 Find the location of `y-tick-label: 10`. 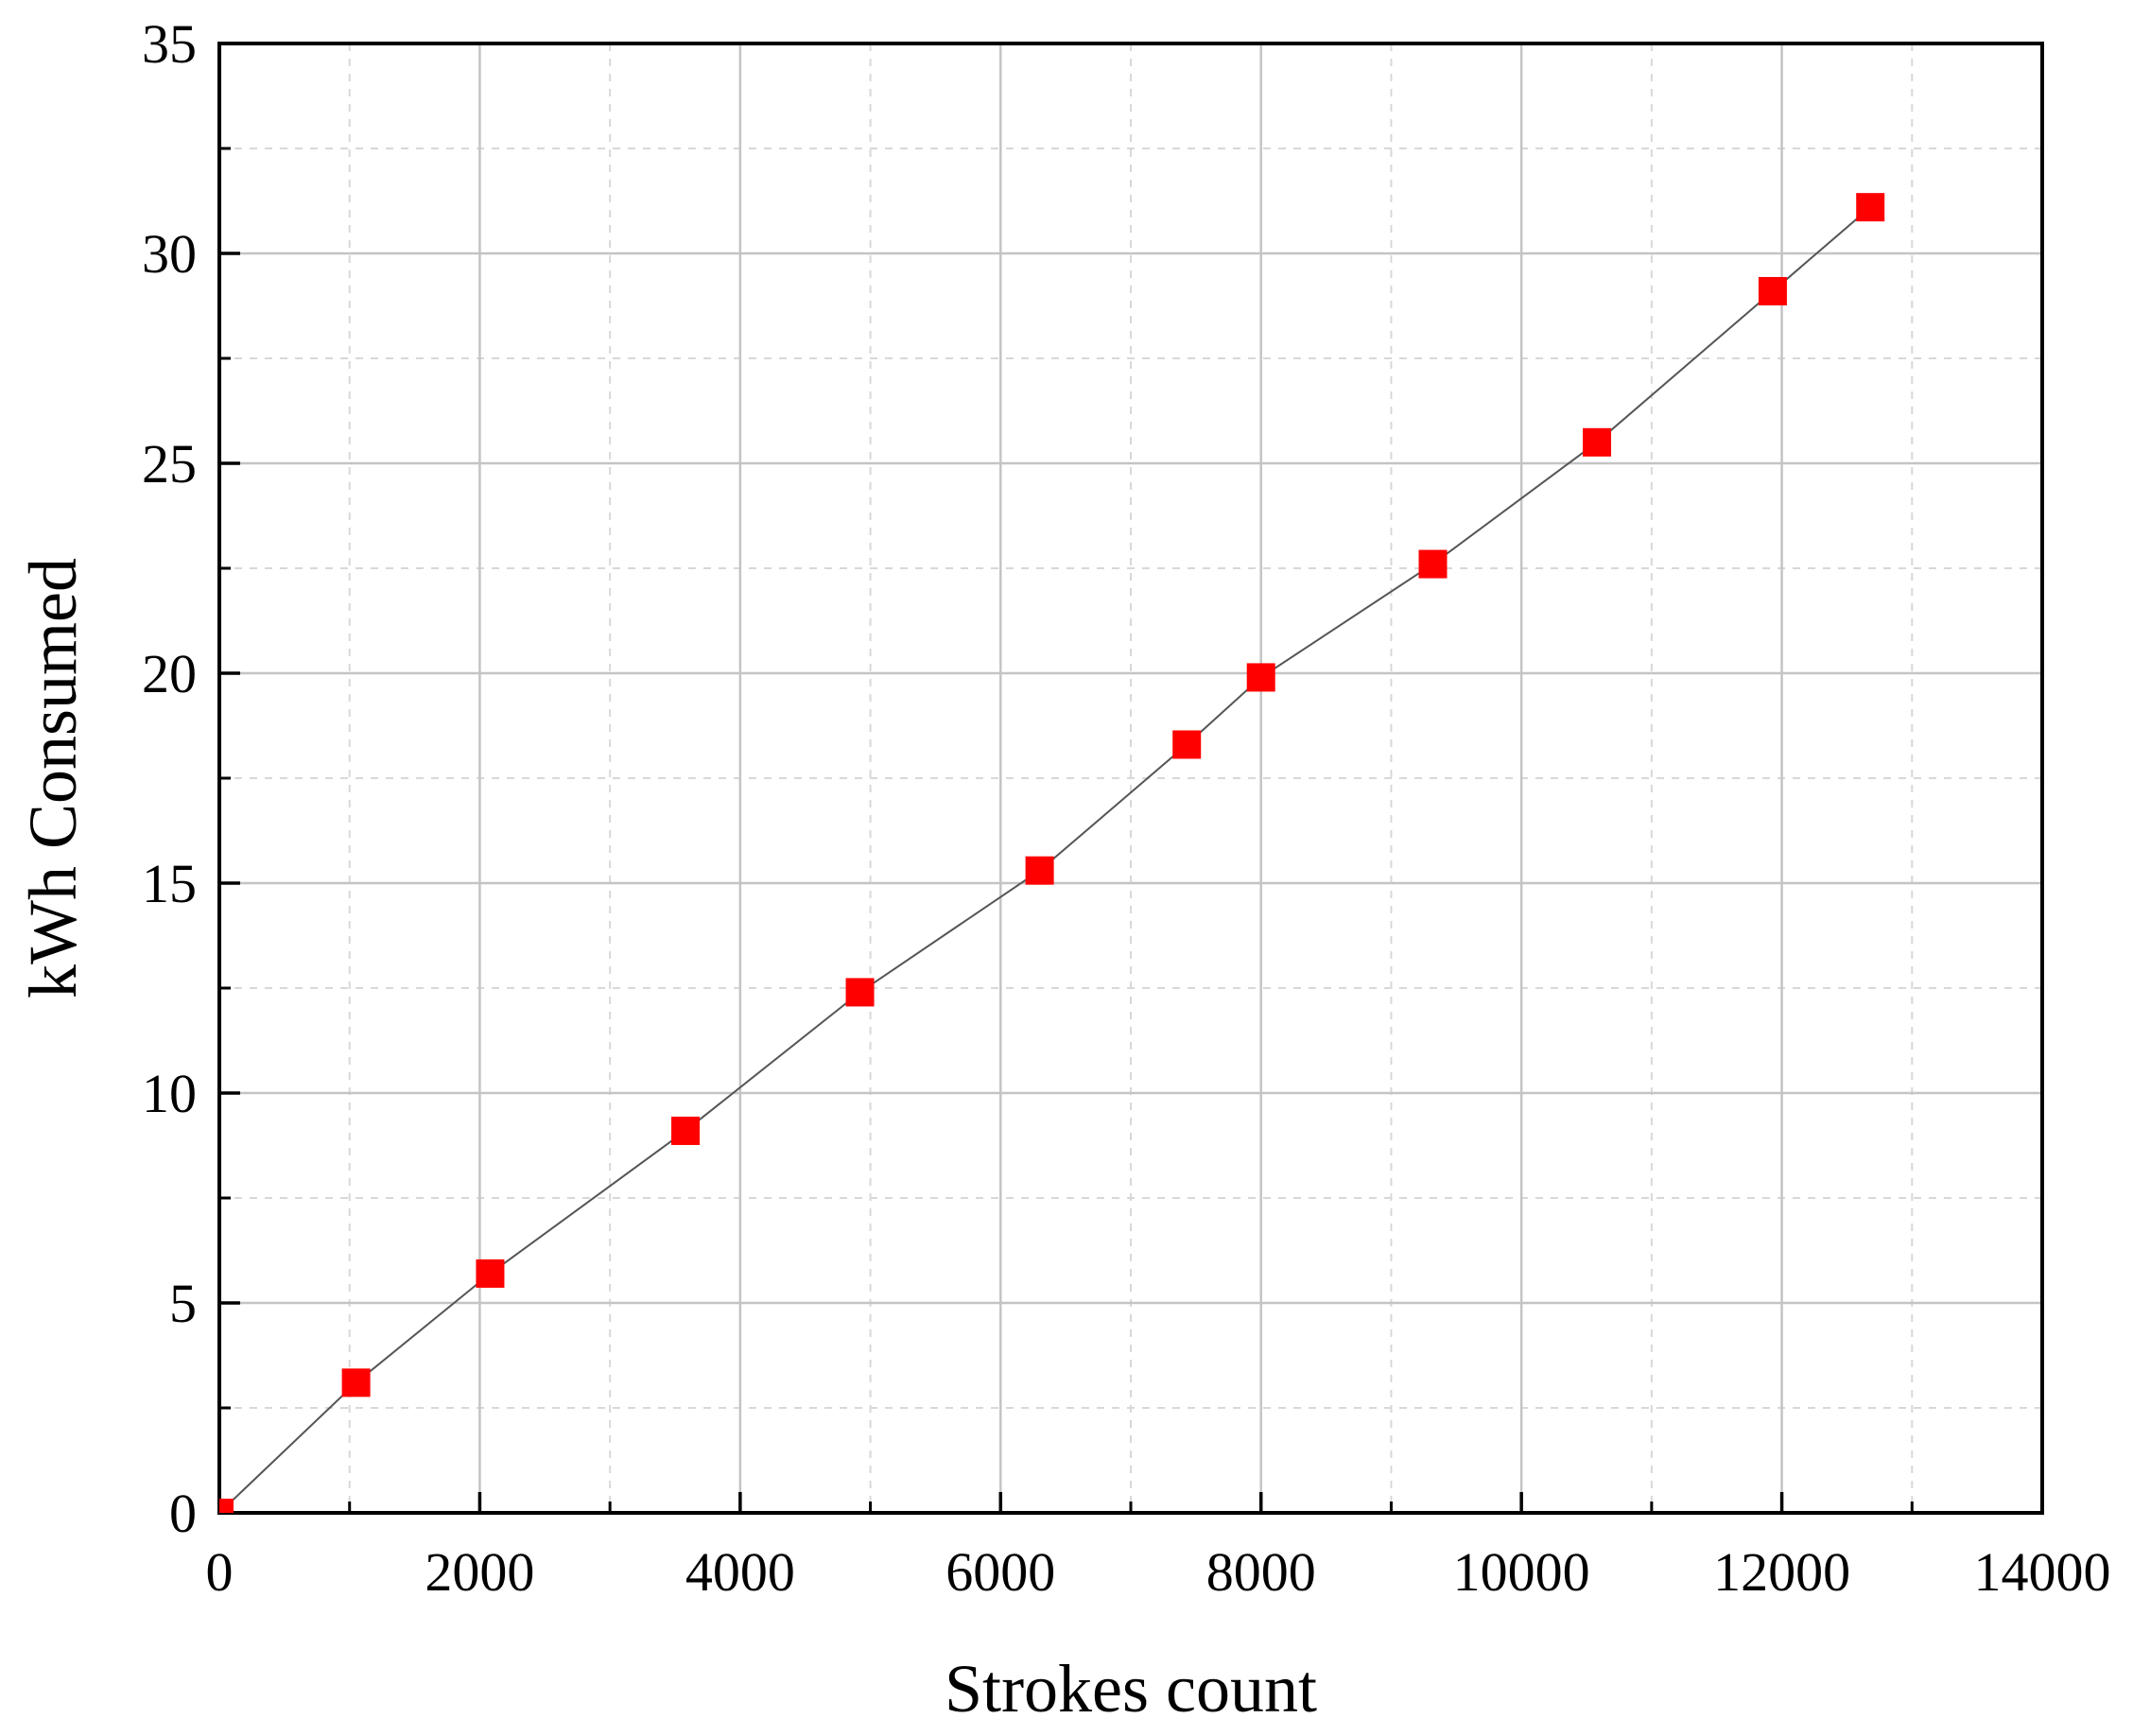

y-tick-label: 10 is located at coordinates (170, 1093).